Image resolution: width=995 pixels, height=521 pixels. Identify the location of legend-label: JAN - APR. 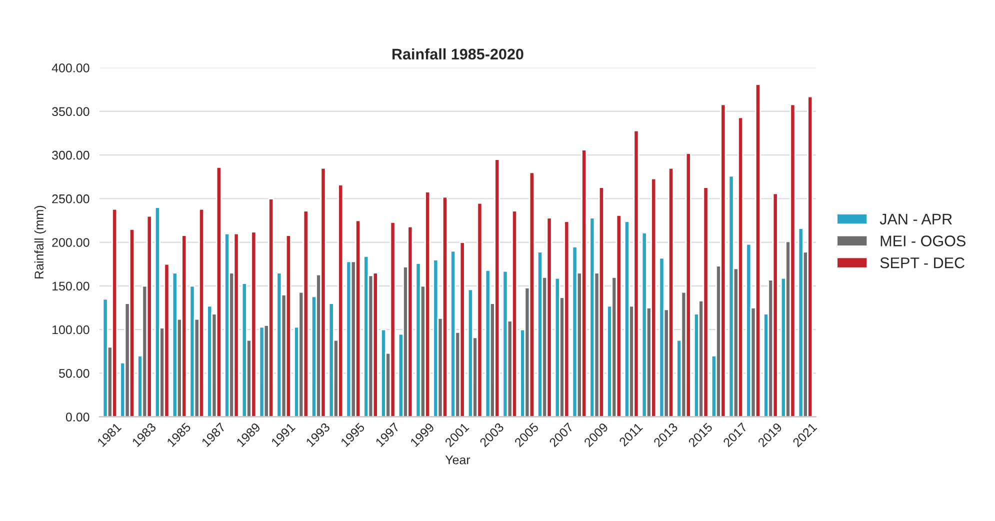
(916, 219).